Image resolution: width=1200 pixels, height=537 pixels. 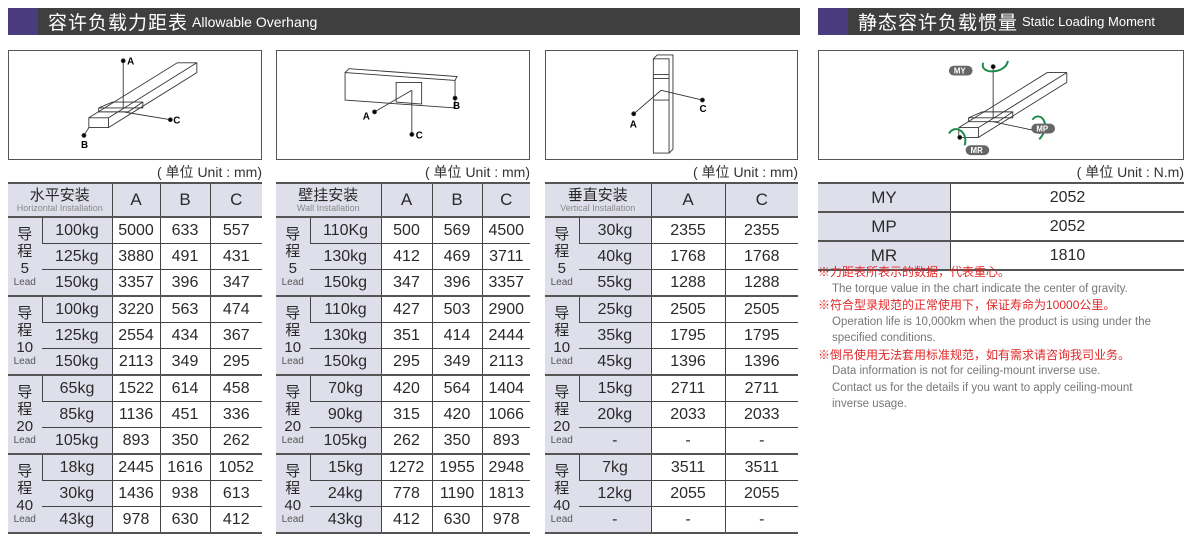 I want to click on static-moment-table: MY 2052 MP 2052 MR 1810, so click(x=1001, y=226).